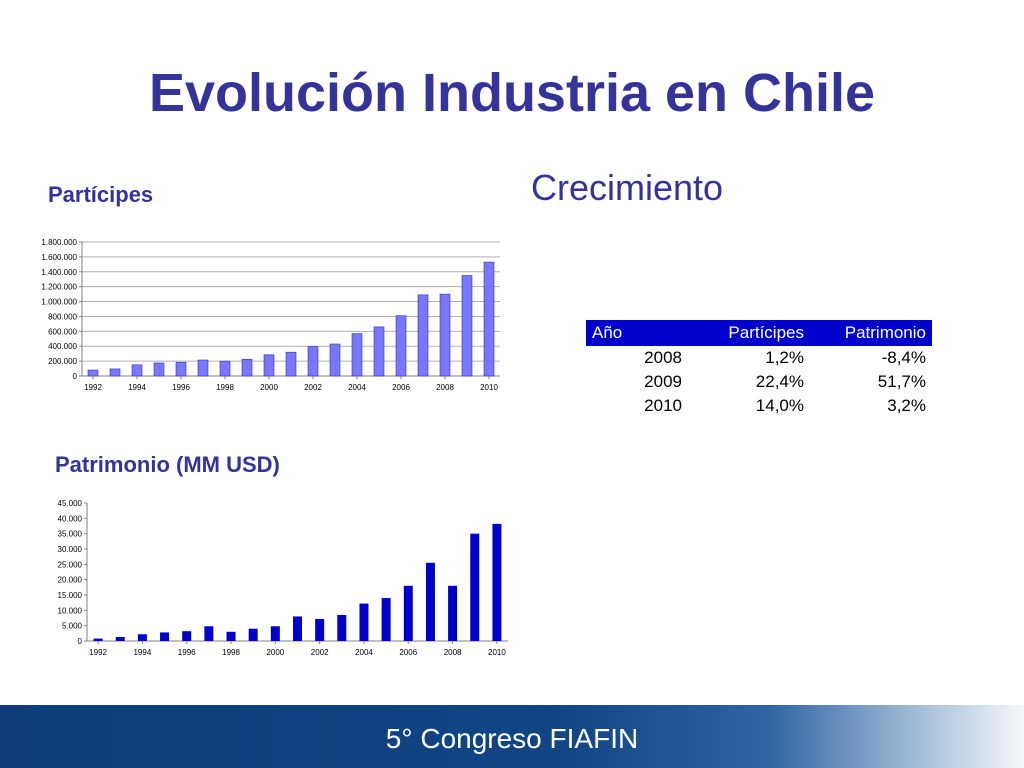 The height and width of the screenshot is (768, 1024). I want to click on table-row: 2009 22,4% 51,7%, so click(759, 382).